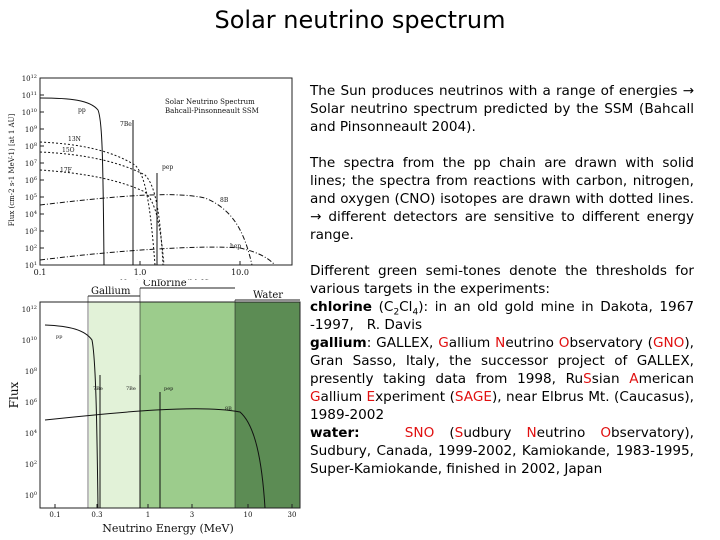  I want to click on text-segment: bservatory (, so click(611, 343).